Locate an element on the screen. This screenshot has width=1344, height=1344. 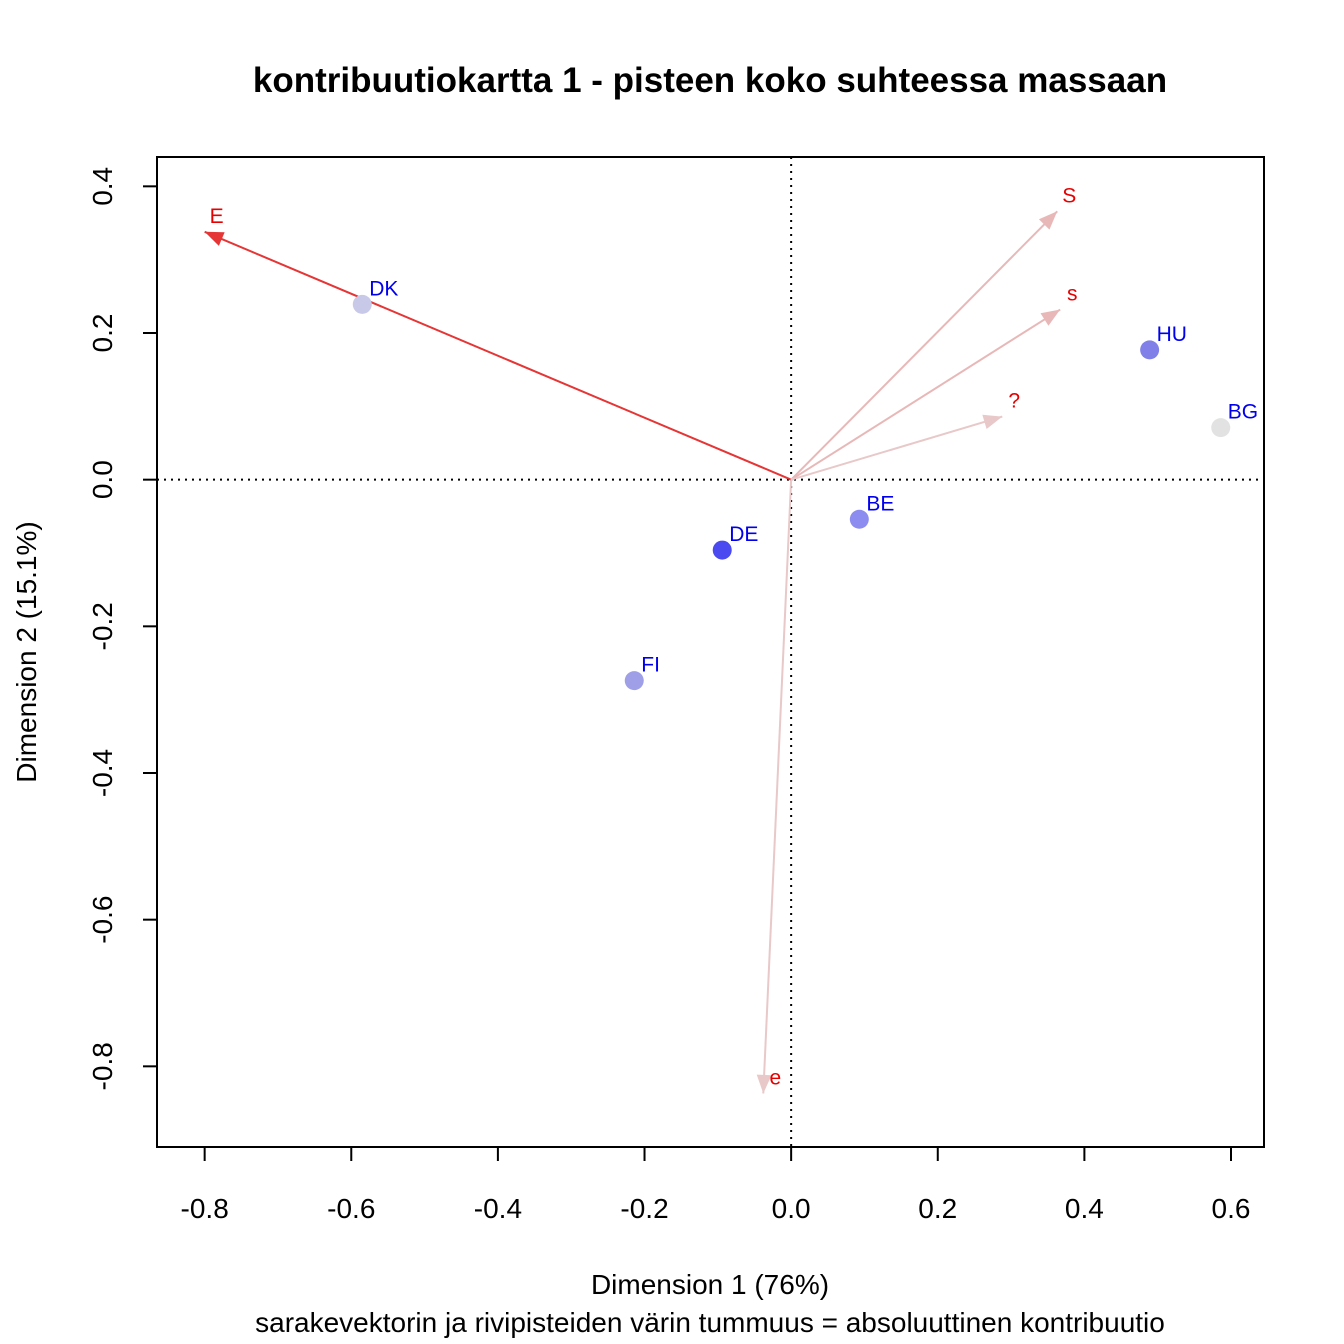
vector-label: S is located at coordinates (1069, 195).